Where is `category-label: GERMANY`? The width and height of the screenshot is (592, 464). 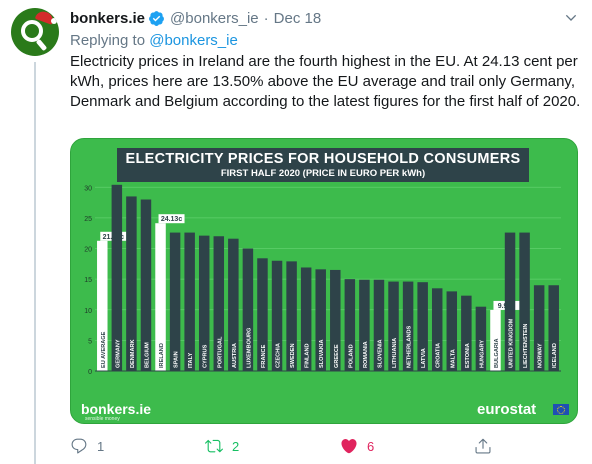 category-label: GERMANY is located at coordinates (118, 353).